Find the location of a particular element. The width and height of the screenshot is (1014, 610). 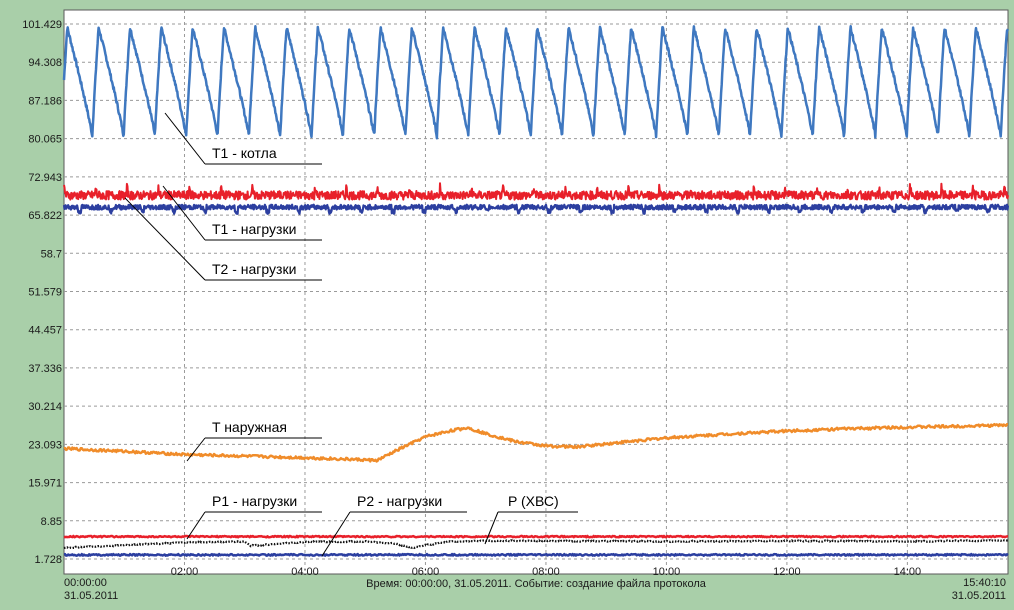

label-p-cold-water-leader is located at coordinates (491, 528).